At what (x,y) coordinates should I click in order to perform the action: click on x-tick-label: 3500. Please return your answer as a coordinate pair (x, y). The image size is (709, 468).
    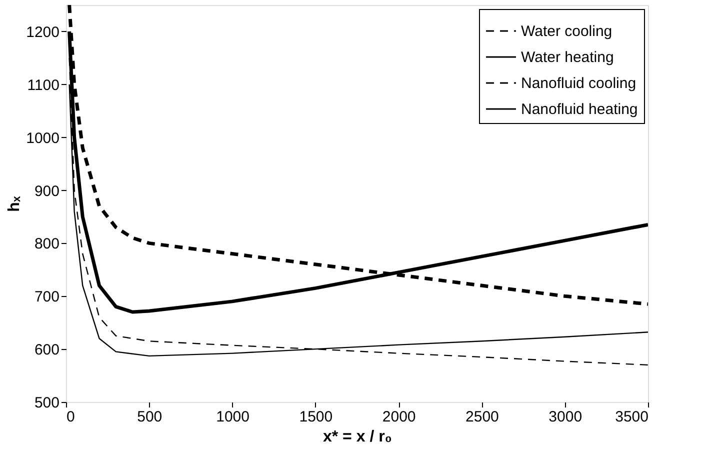
    Looking at the image, I should click on (631, 417).